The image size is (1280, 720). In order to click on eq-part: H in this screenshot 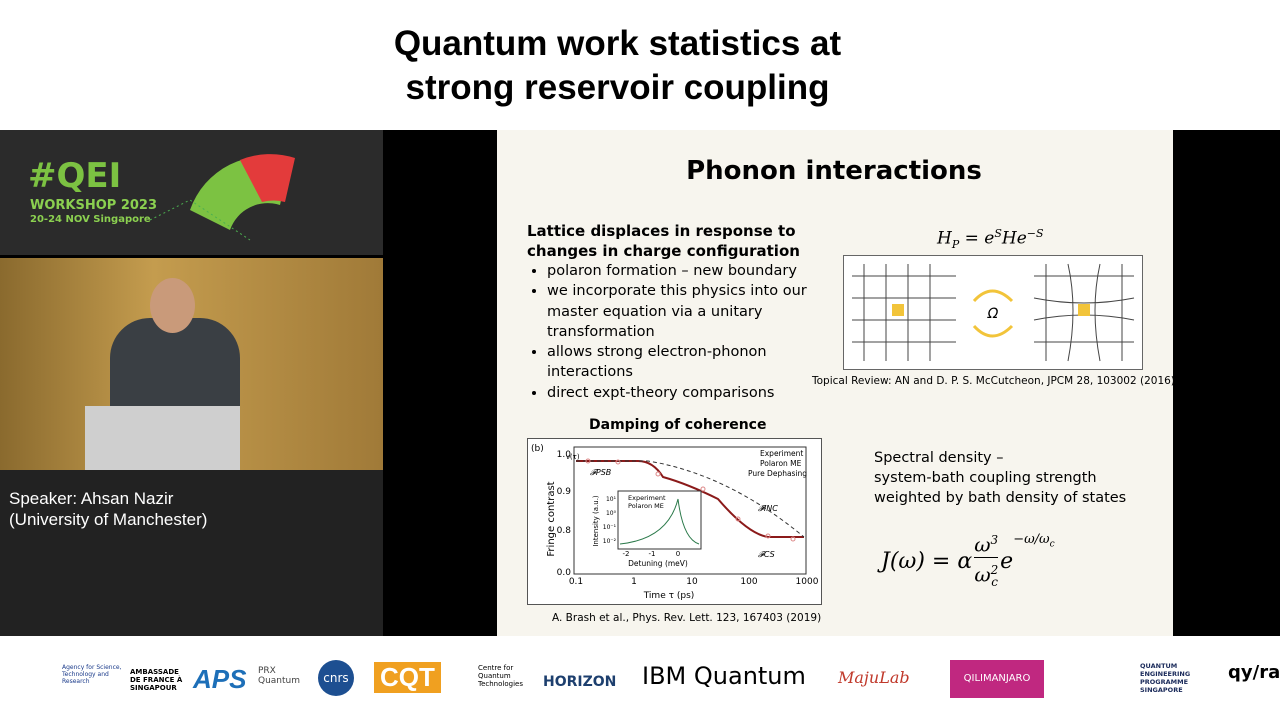, I will do `click(944, 238)`.